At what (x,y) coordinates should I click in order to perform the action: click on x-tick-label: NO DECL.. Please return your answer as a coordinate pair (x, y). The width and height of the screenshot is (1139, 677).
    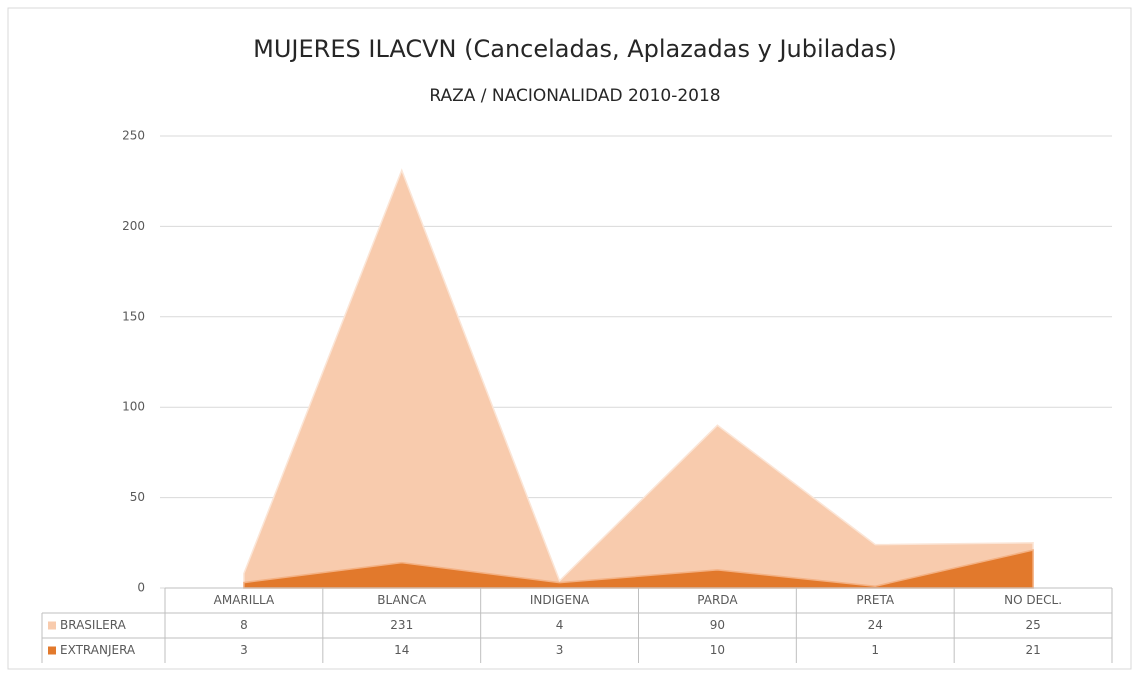
    Looking at the image, I should click on (1033, 600).